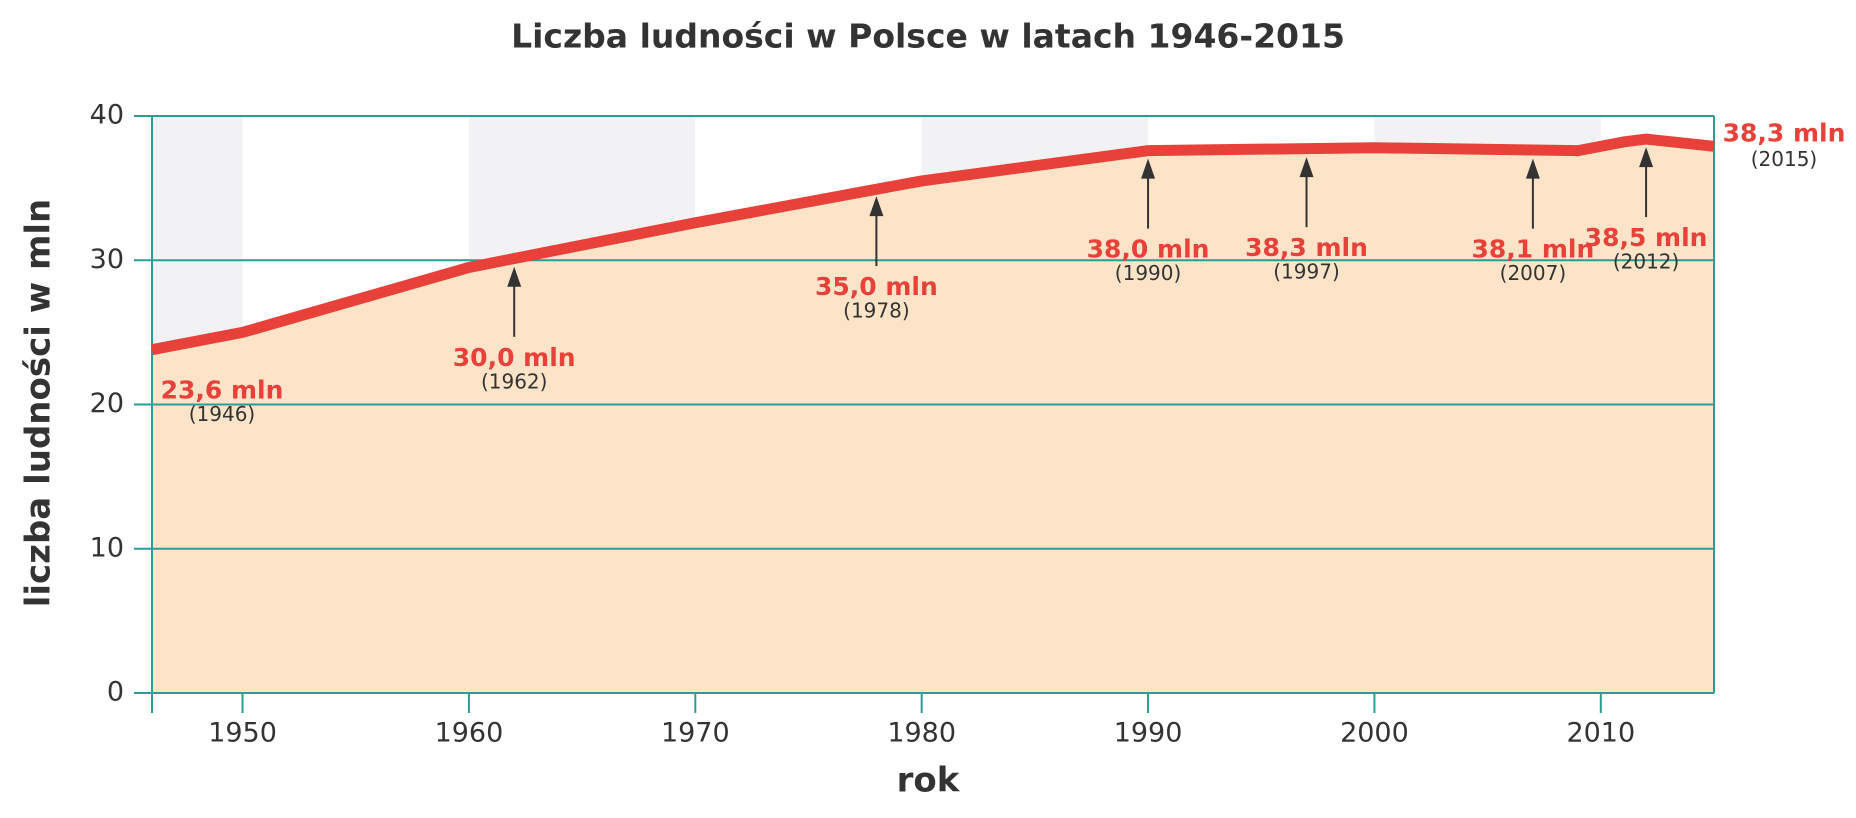 The width and height of the screenshot is (1856, 818). I want to click on y-tick-label: 30, so click(107, 259).